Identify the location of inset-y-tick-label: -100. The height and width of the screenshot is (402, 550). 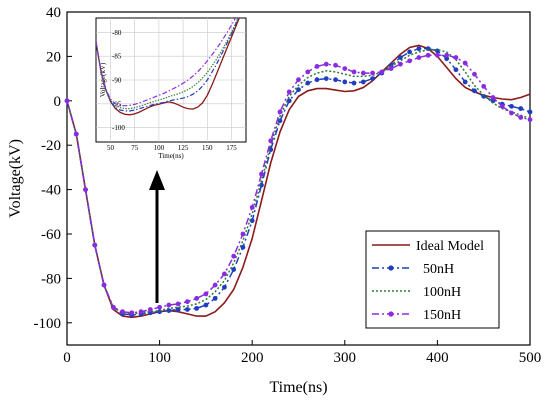
(118, 128).